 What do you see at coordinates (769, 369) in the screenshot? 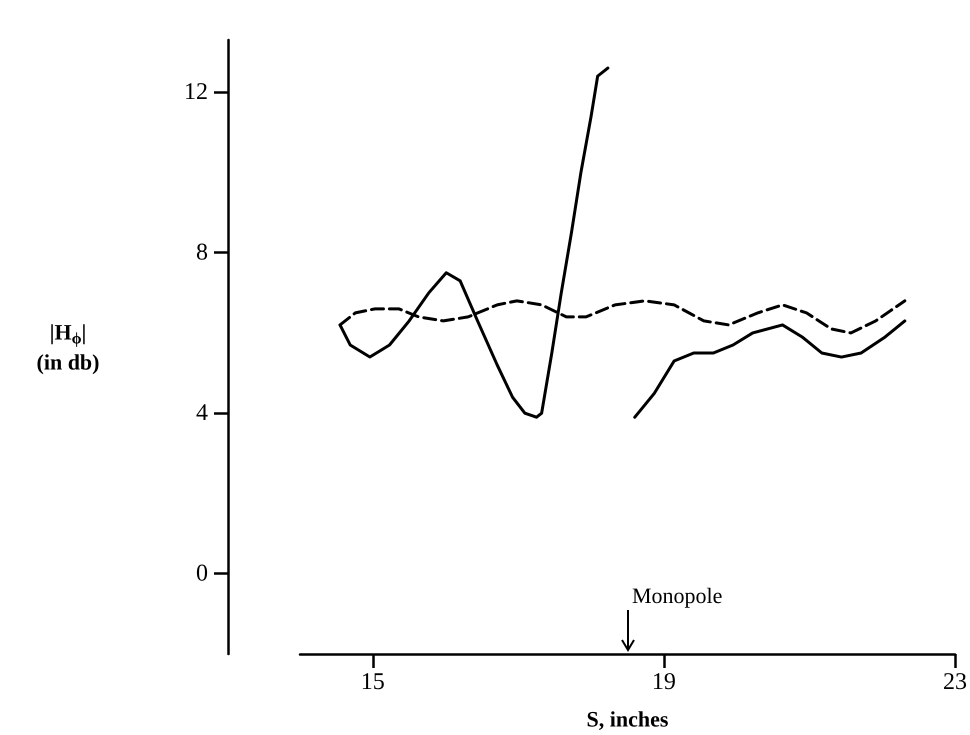
I see `line-series` at bounding box center [769, 369].